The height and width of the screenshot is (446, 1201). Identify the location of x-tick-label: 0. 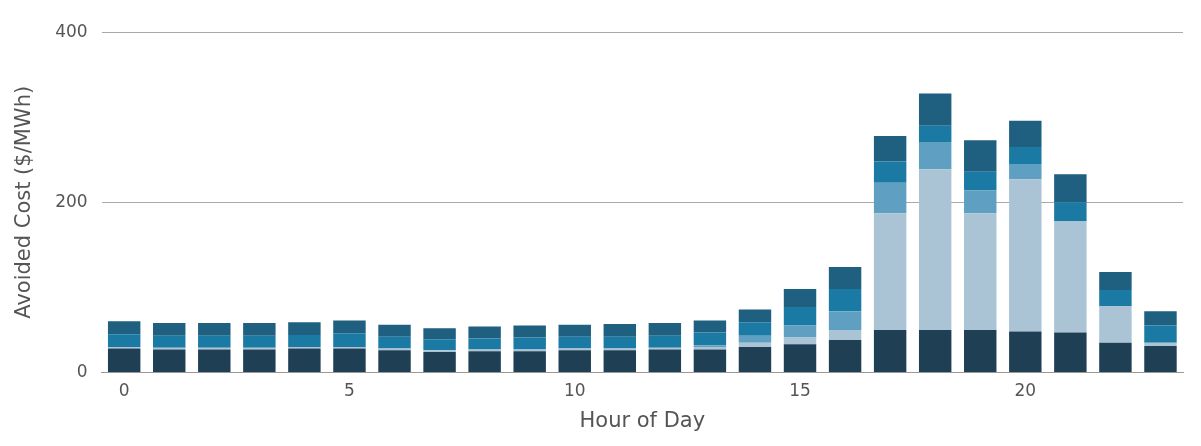
(124, 390).